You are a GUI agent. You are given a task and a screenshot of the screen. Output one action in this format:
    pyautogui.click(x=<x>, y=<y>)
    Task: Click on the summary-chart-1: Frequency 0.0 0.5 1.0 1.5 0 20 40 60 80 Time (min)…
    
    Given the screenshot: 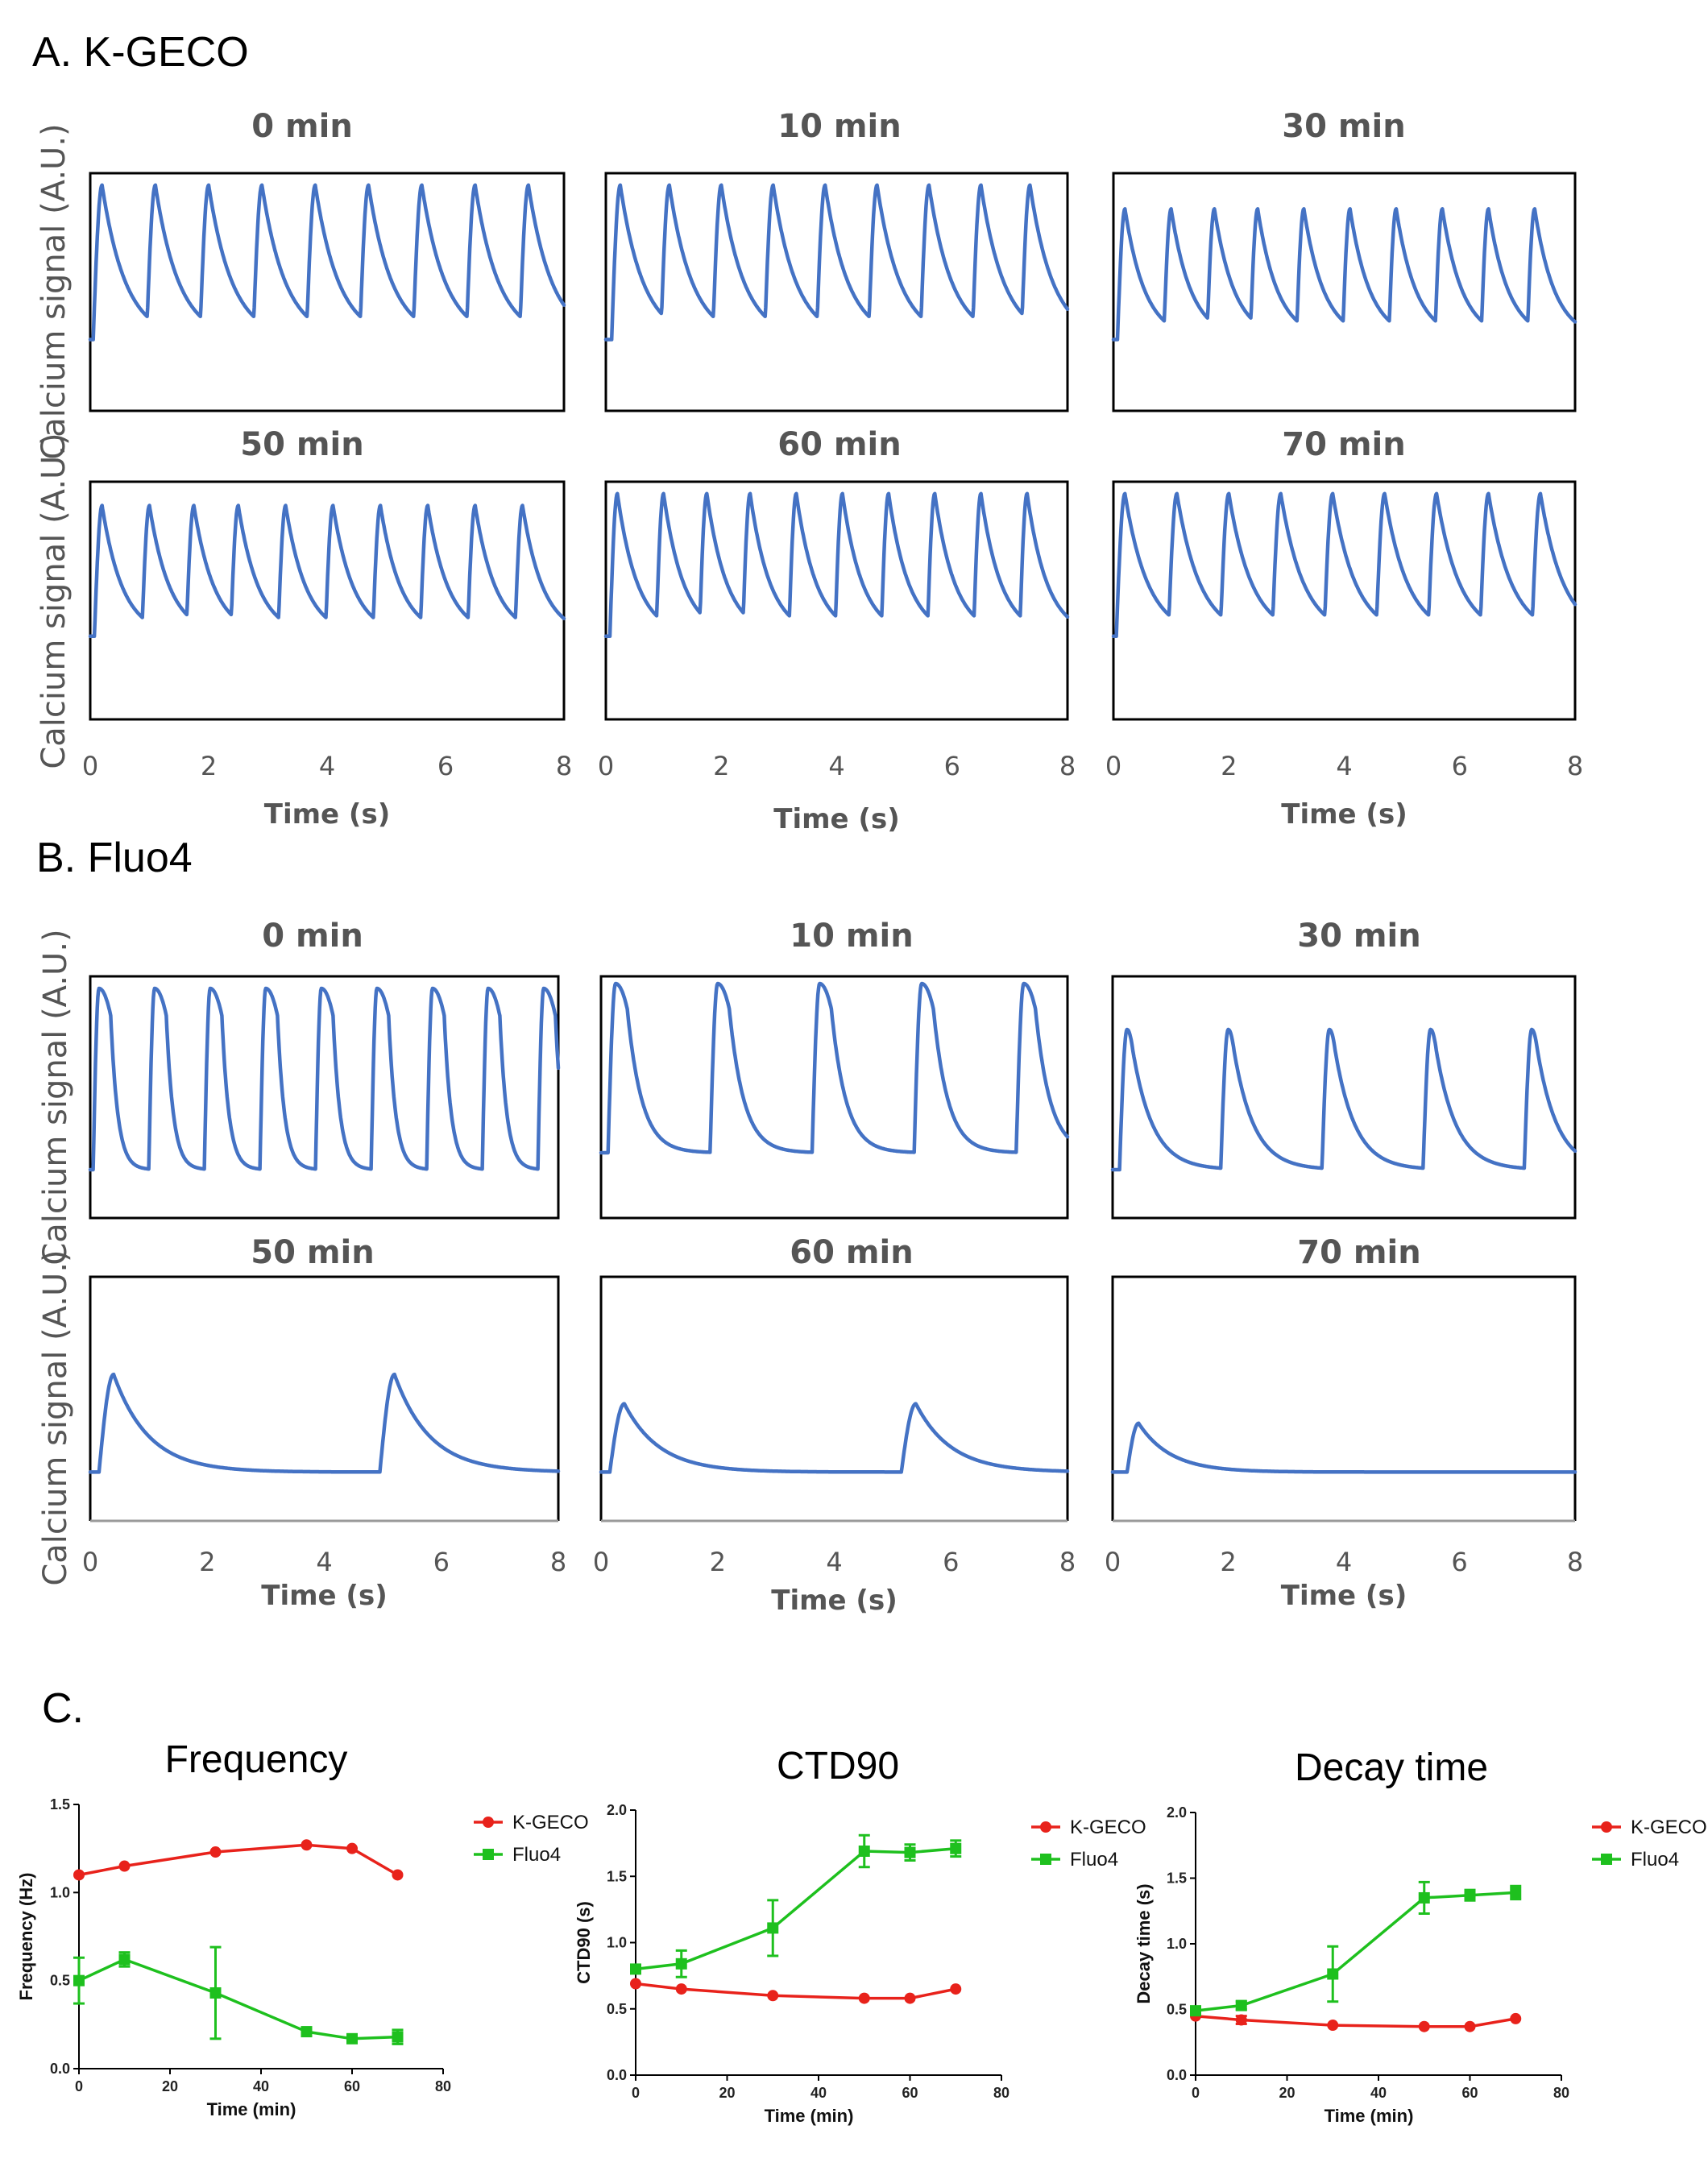 What is the action you would take?
    pyautogui.click(x=303, y=1928)
    